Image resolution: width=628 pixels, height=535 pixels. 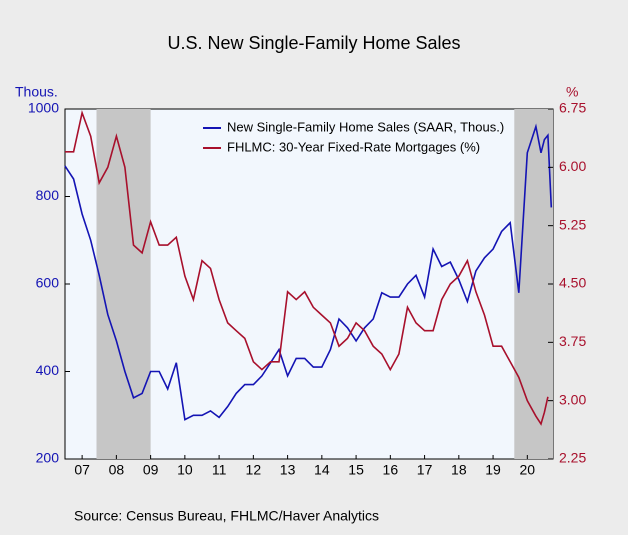 What do you see at coordinates (459, 470) in the screenshot?
I see `x-tick-label: 18` at bounding box center [459, 470].